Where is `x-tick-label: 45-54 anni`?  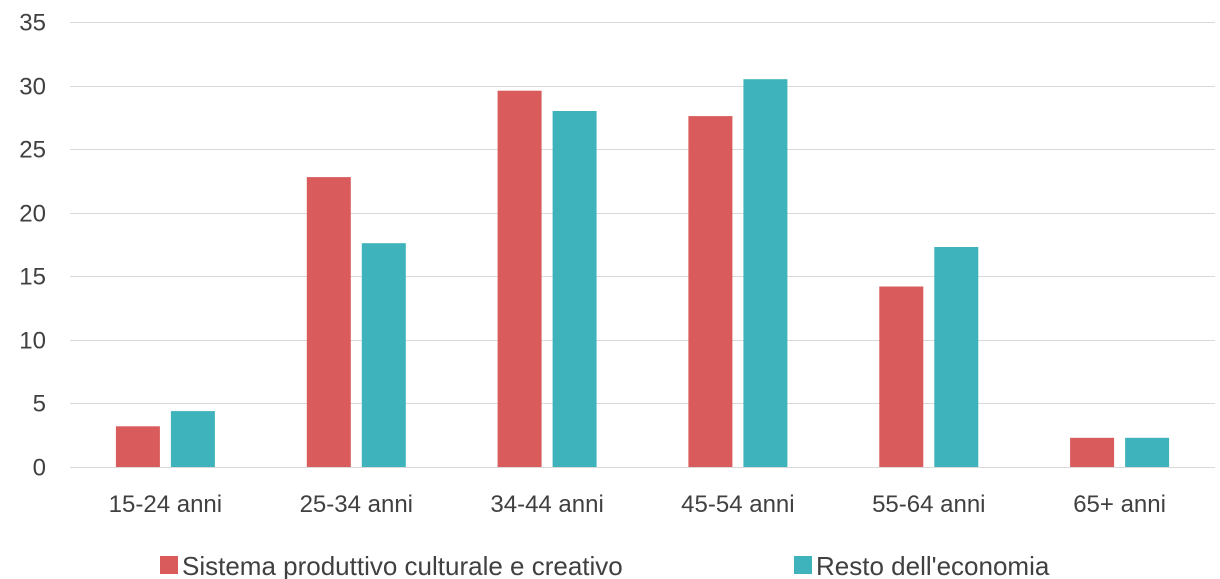
x-tick-label: 45-54 anni is located at coordinates (737, 504).